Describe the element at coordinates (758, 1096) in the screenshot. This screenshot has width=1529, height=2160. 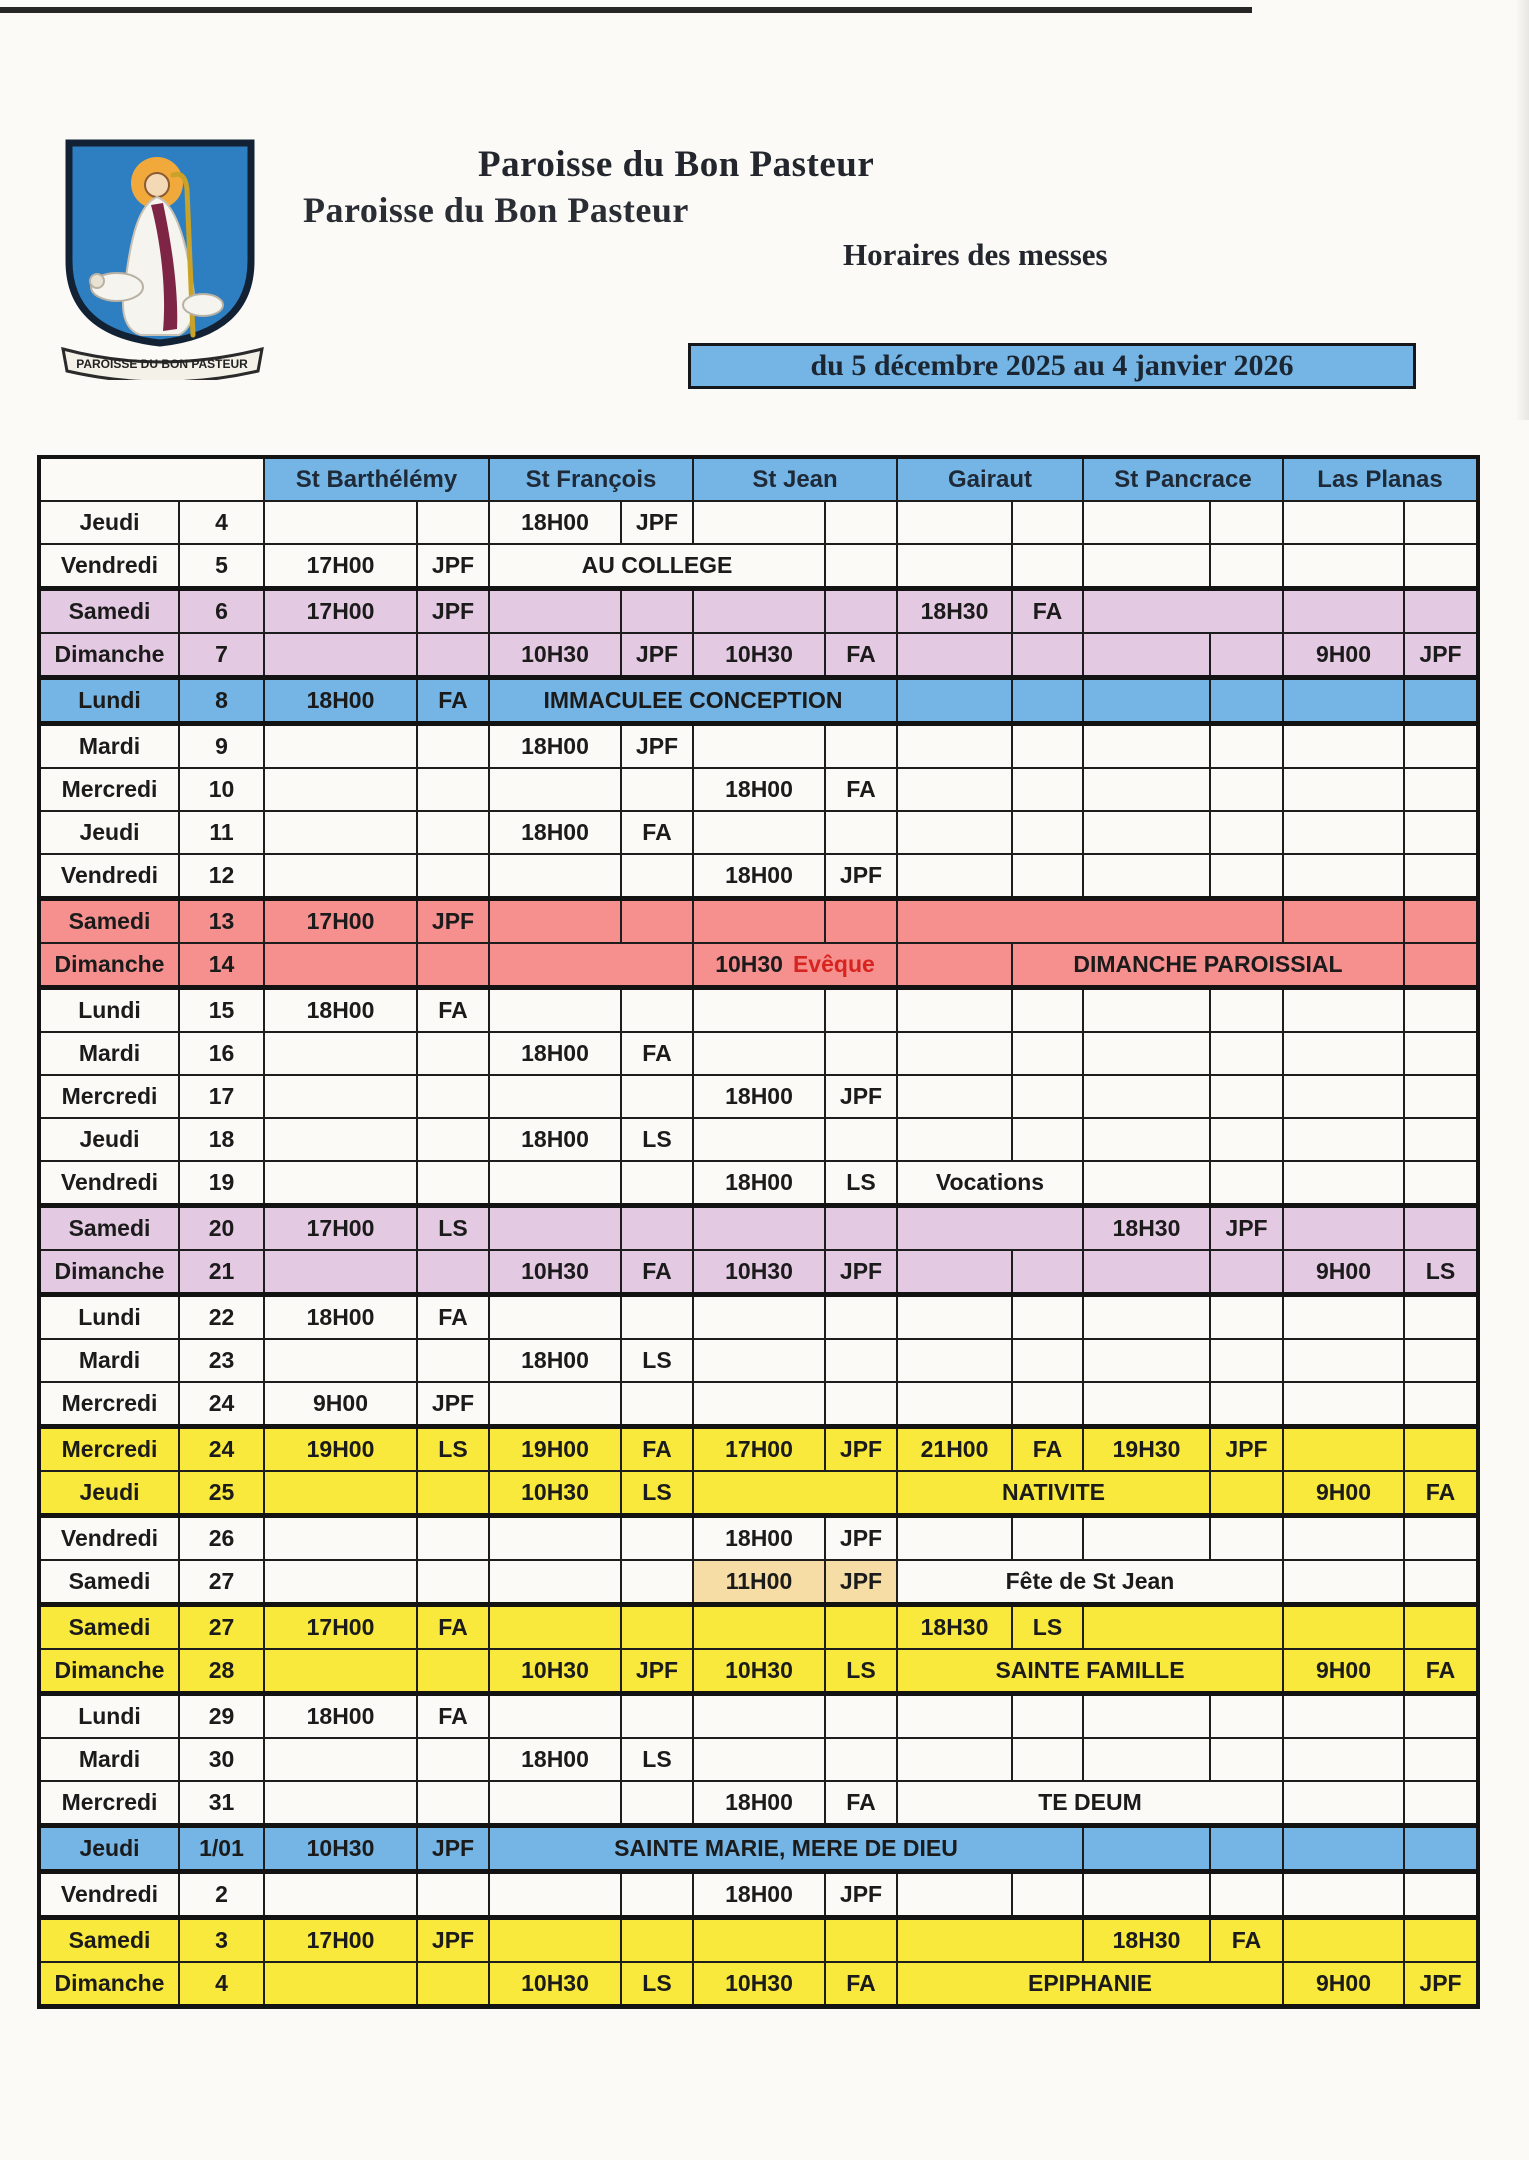
I see `schedule-row: Mercredi 17 18H00 JPF` at that location.